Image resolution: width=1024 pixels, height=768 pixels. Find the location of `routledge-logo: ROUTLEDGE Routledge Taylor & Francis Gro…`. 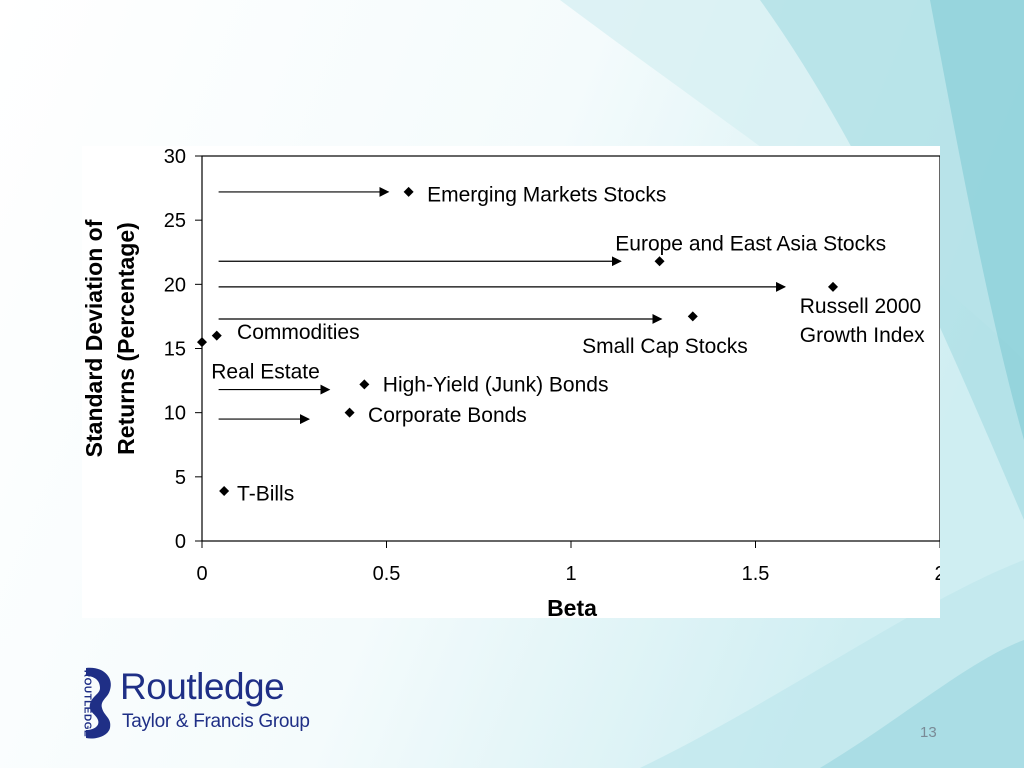

routledge-logo: ROUTLEDGE Routledge Taylor & Francis Gro… is located at coordinates (196, 703).